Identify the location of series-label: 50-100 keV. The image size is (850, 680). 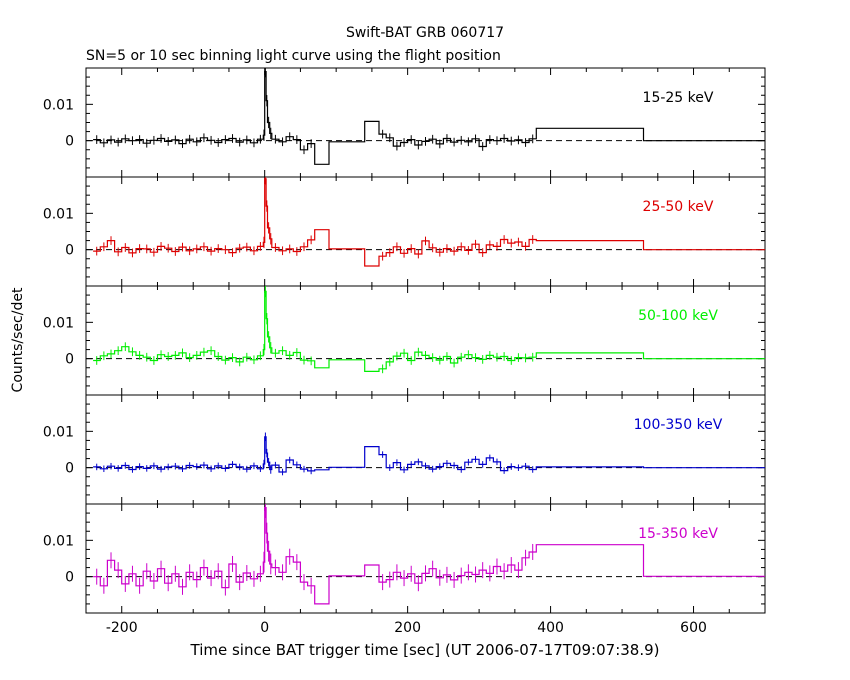
(678, 316).